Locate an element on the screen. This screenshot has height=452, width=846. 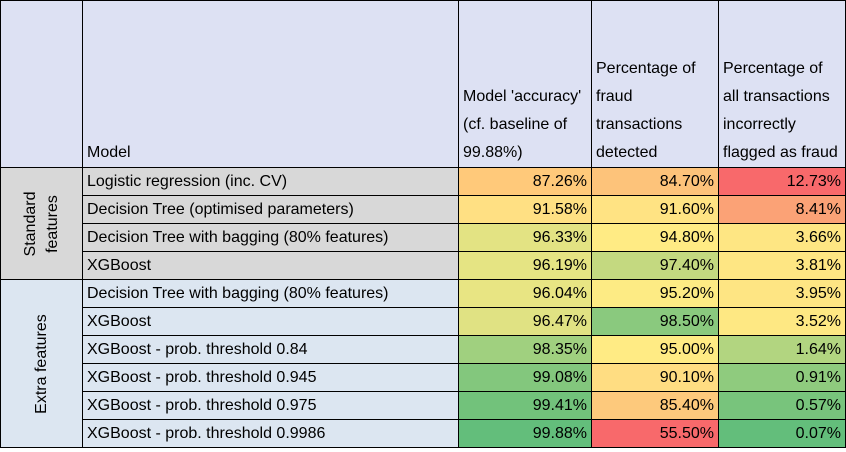
fraud-detected-cell: 84.70% is located at coordinates (655, 181).